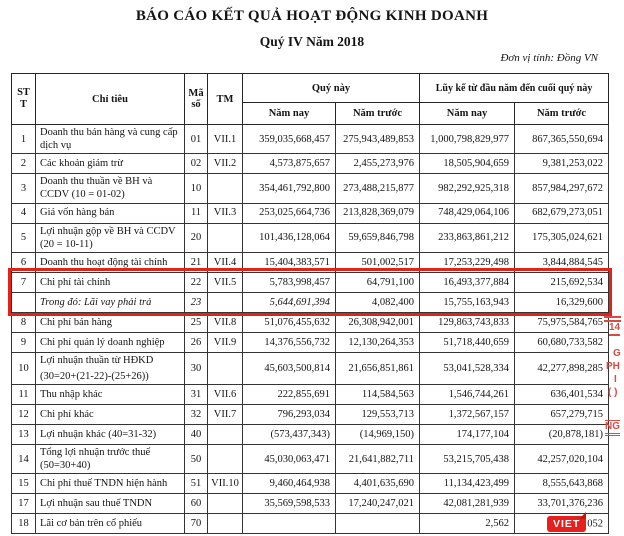  I want to click on cell-quarter-prior: 59,659,846,798, so click(377, 237).